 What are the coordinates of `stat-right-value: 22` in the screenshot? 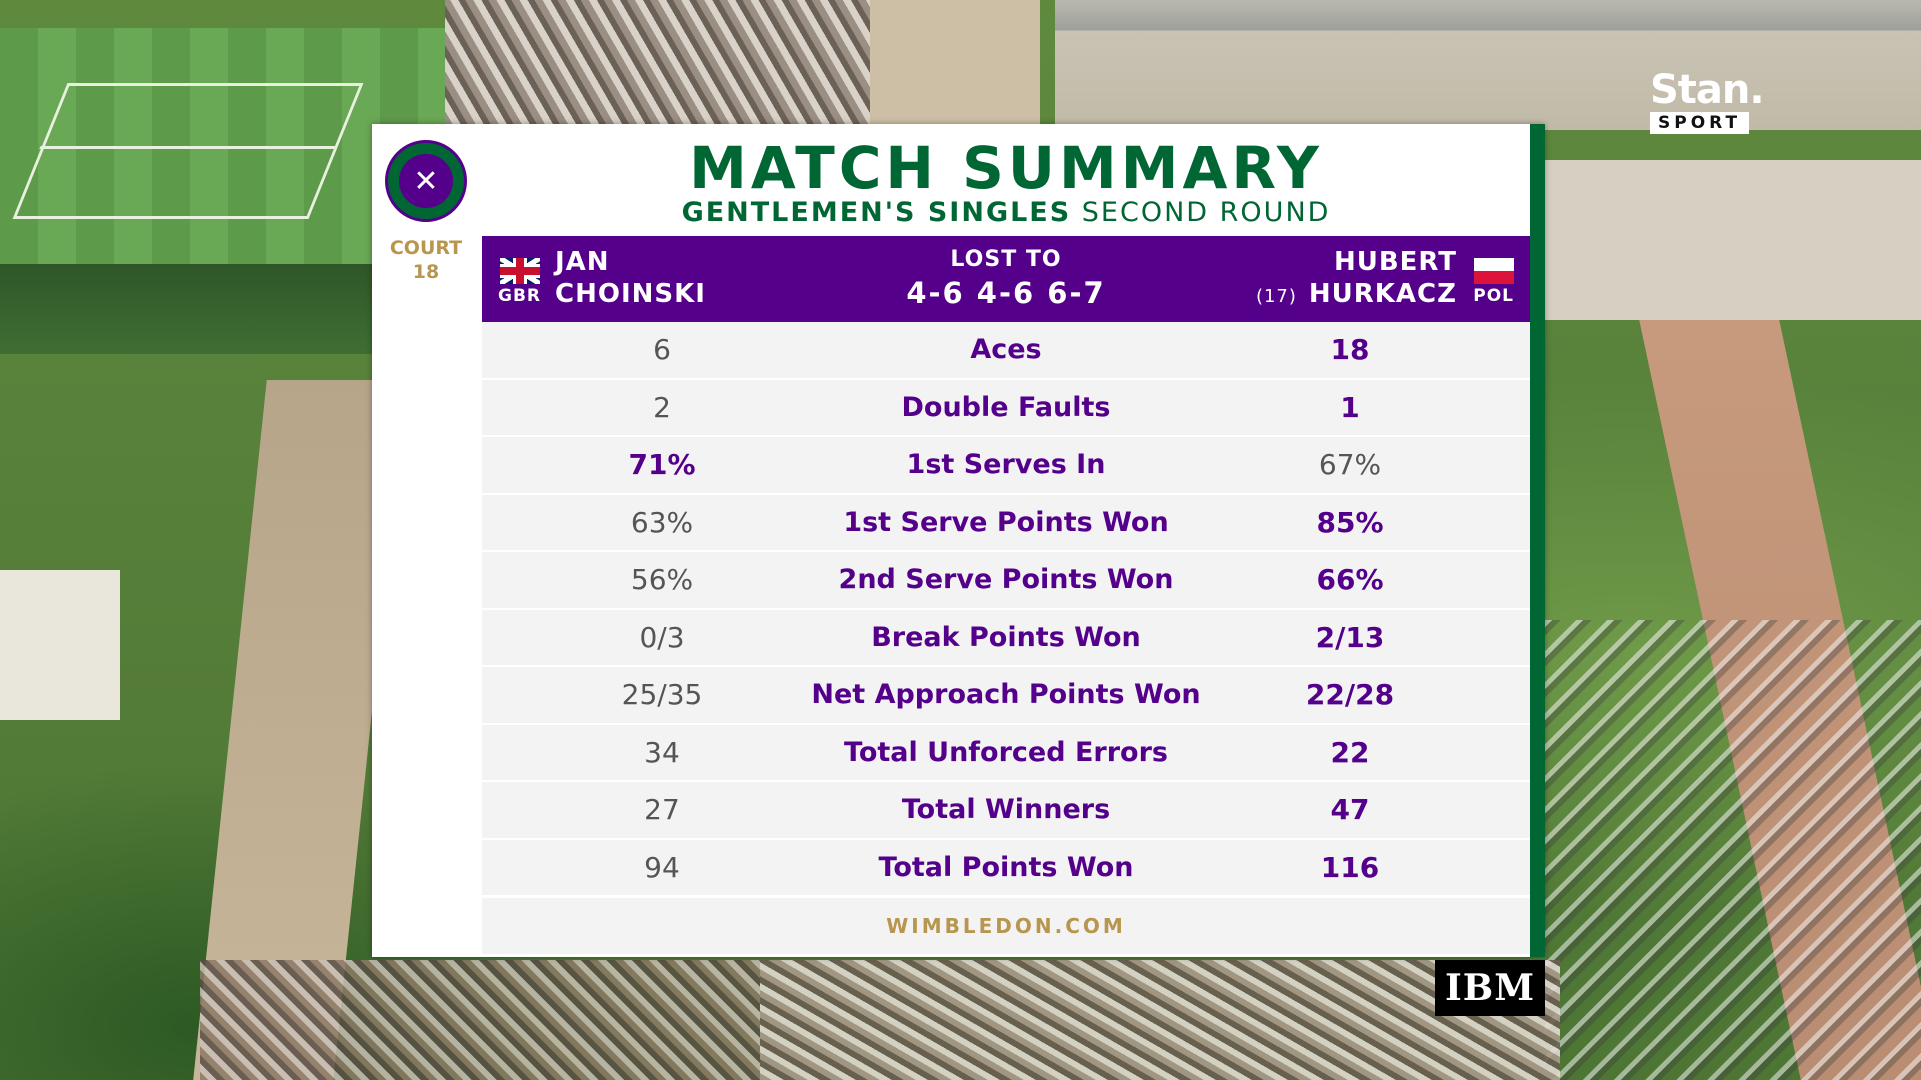 It's located at (1350, 752).